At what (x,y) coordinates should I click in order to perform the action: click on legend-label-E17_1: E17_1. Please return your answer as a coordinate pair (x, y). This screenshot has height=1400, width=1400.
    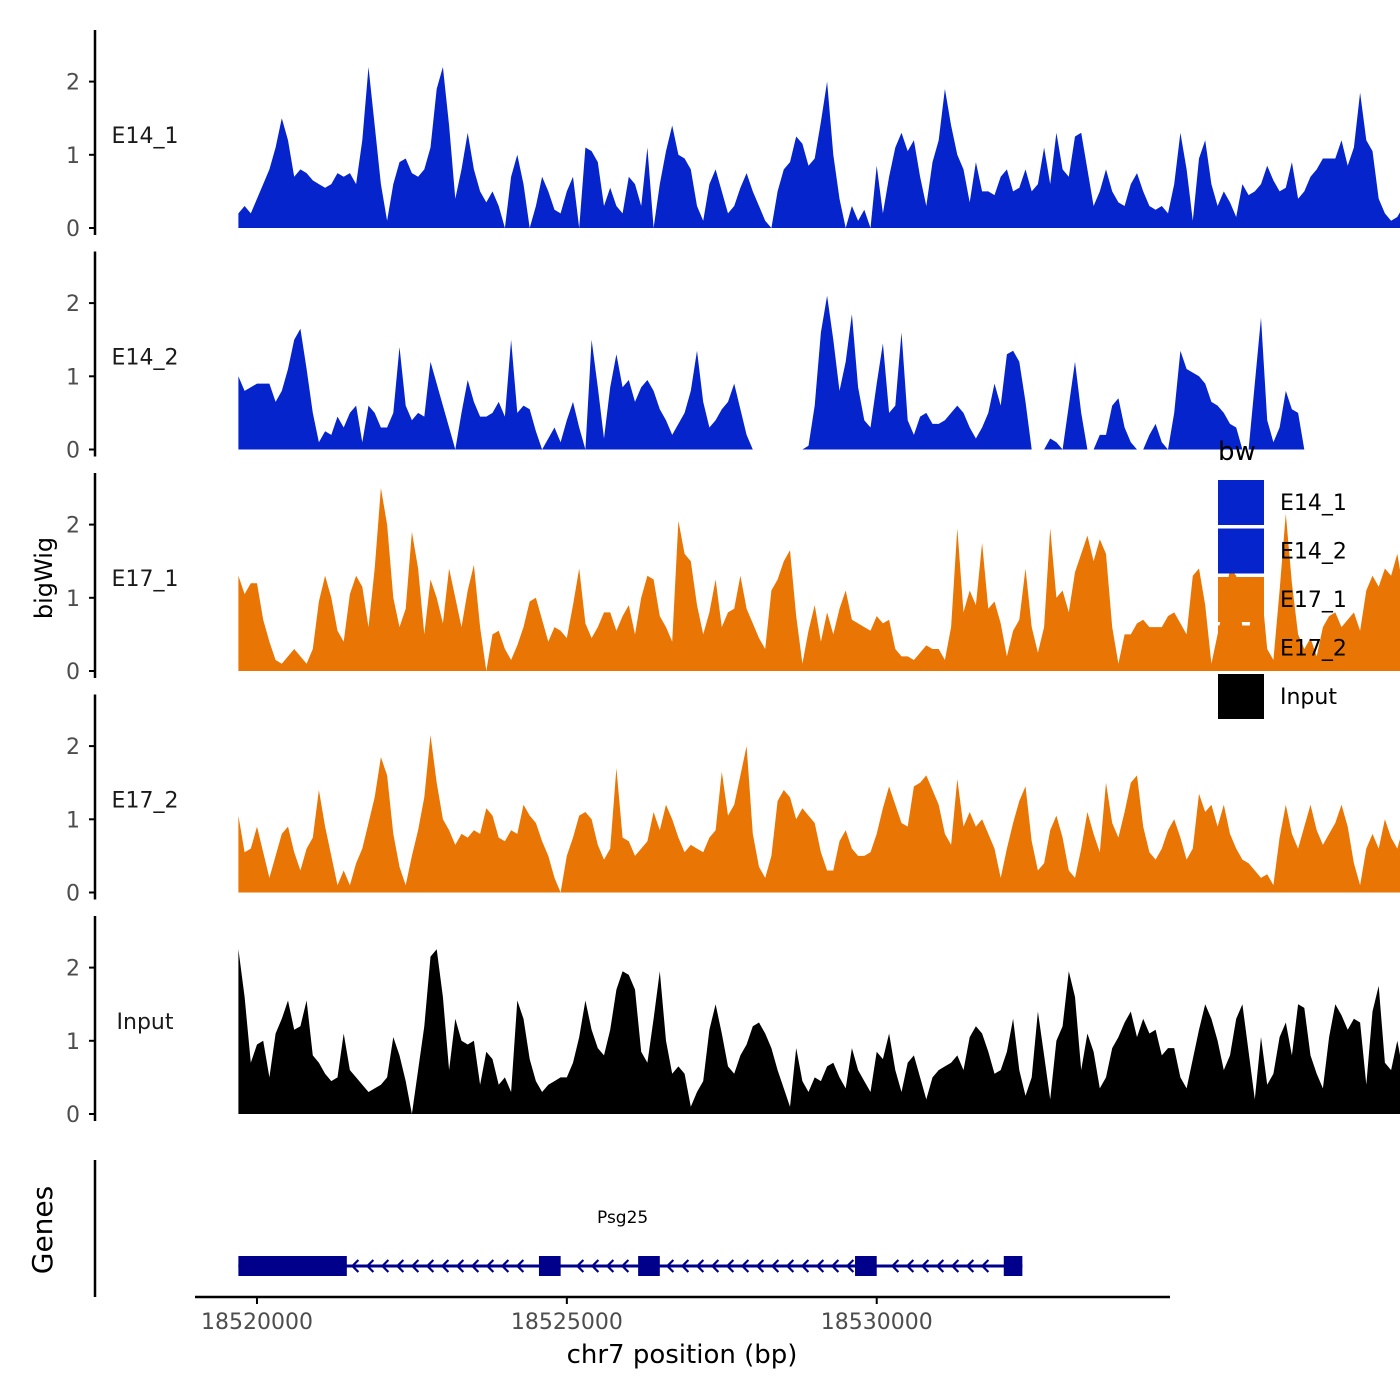
    Looking at the image, I should click on (1313, 600).